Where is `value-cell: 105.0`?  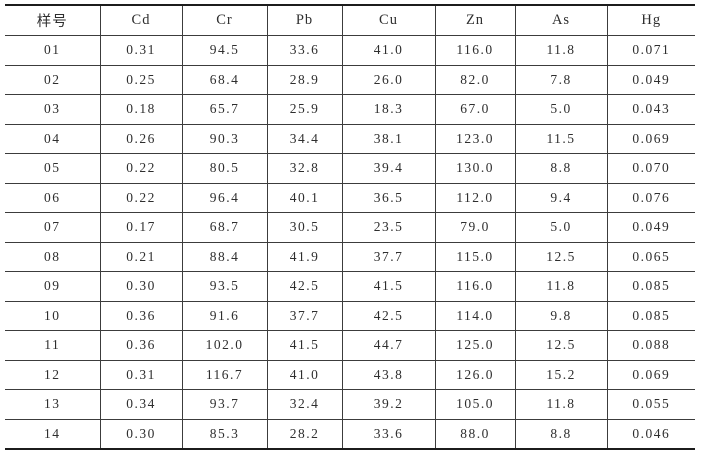
value-cell: 105.0 is located at coordinates (475, 404).